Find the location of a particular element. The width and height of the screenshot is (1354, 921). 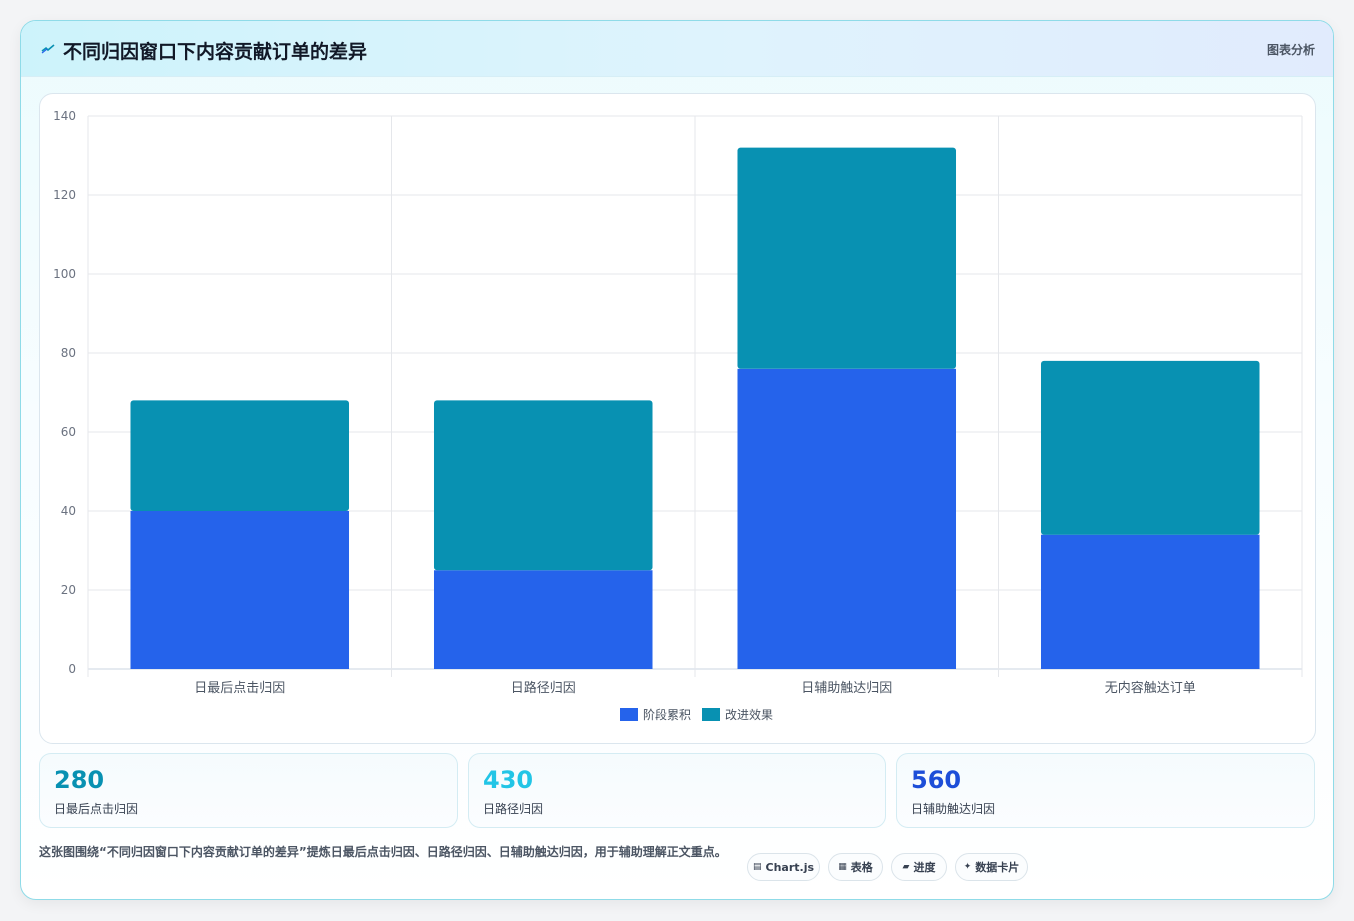

pulse-line-icon is located at coordinates (48, 49).